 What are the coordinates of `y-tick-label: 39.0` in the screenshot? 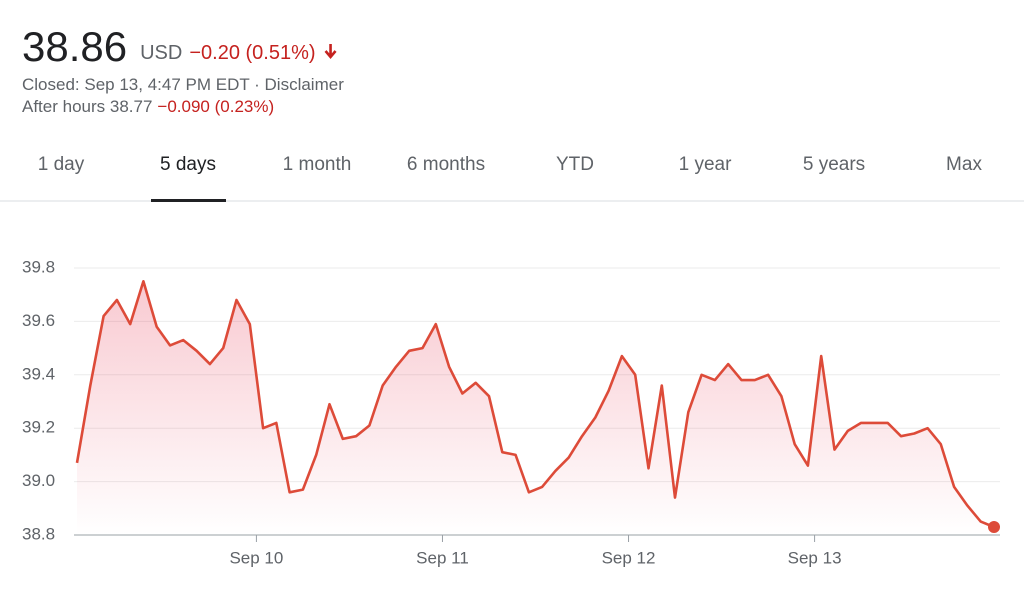 It's located at (38, 480).